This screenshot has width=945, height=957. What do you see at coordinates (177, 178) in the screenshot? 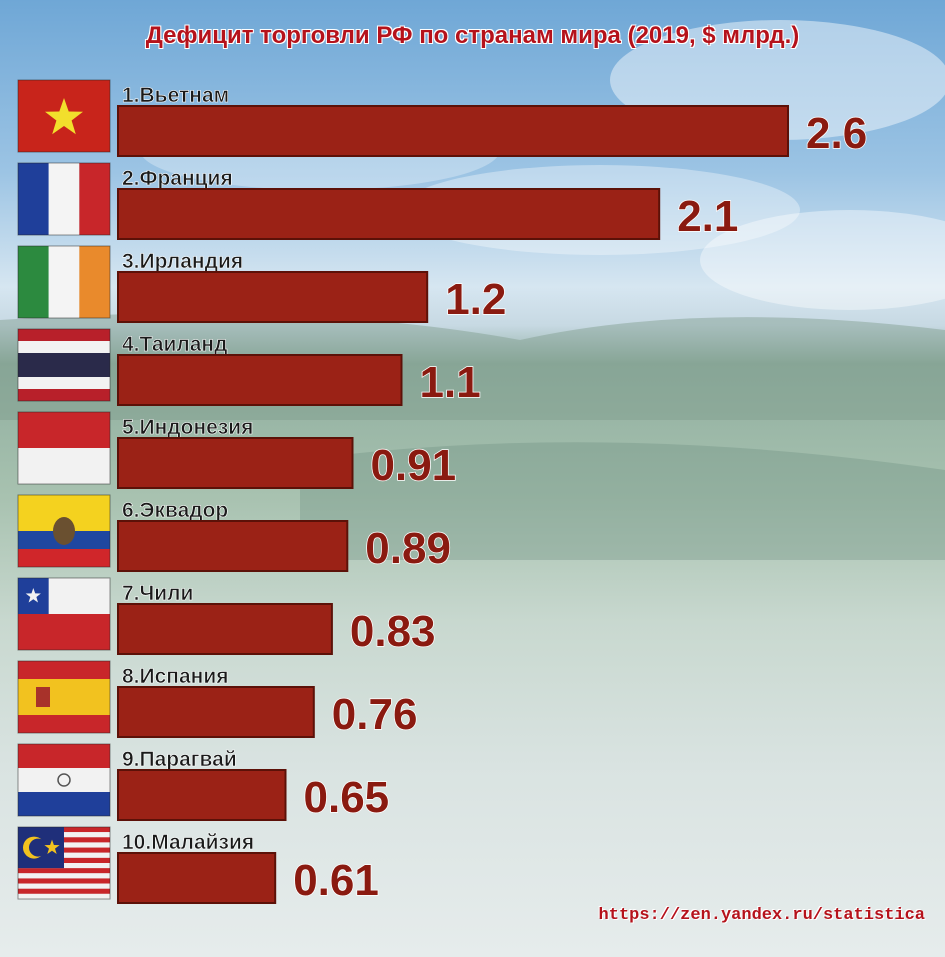
I see `country-label: 2.Франция` at bounding box center [177, 178].